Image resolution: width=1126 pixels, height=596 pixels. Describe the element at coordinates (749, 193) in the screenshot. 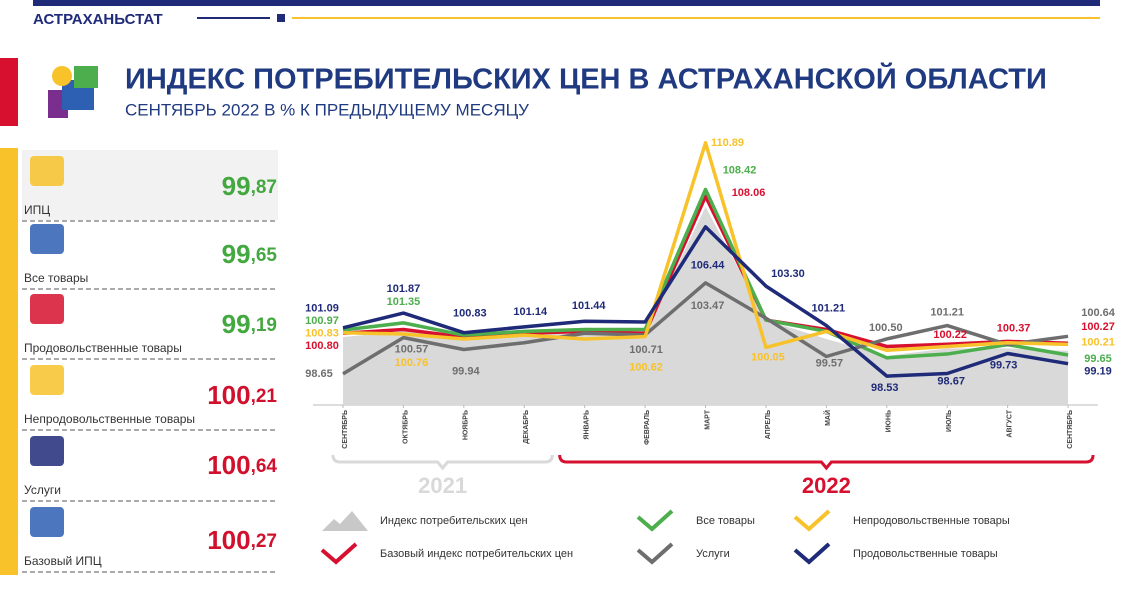

I see `value-label: 108.06` at that location.